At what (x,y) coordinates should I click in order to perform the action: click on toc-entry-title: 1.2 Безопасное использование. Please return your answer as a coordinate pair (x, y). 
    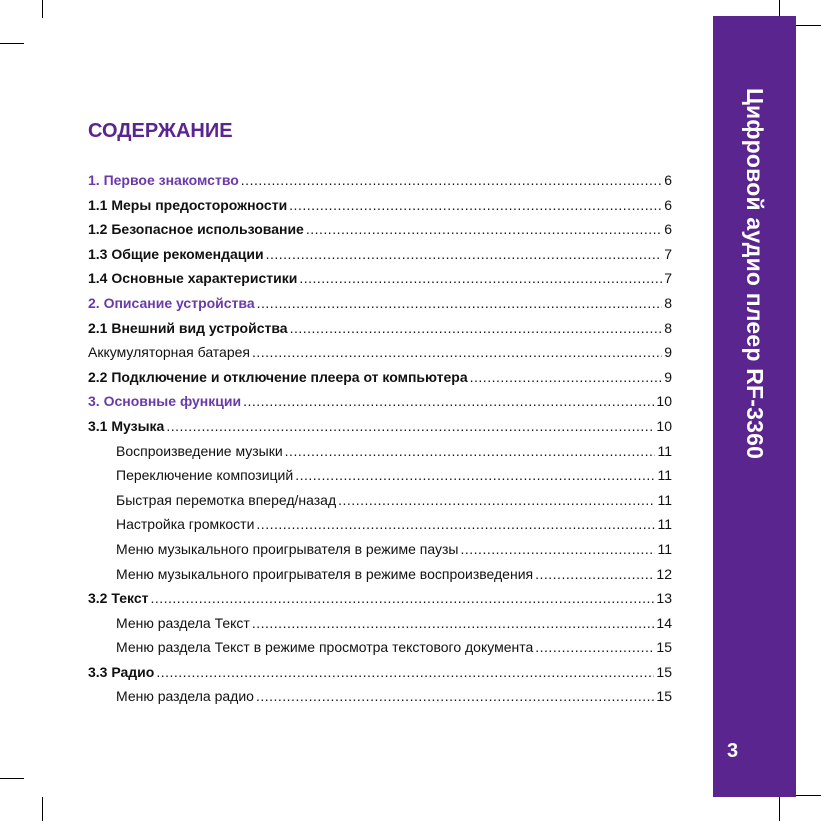
    Looking at the image, I should click on (196, 229).